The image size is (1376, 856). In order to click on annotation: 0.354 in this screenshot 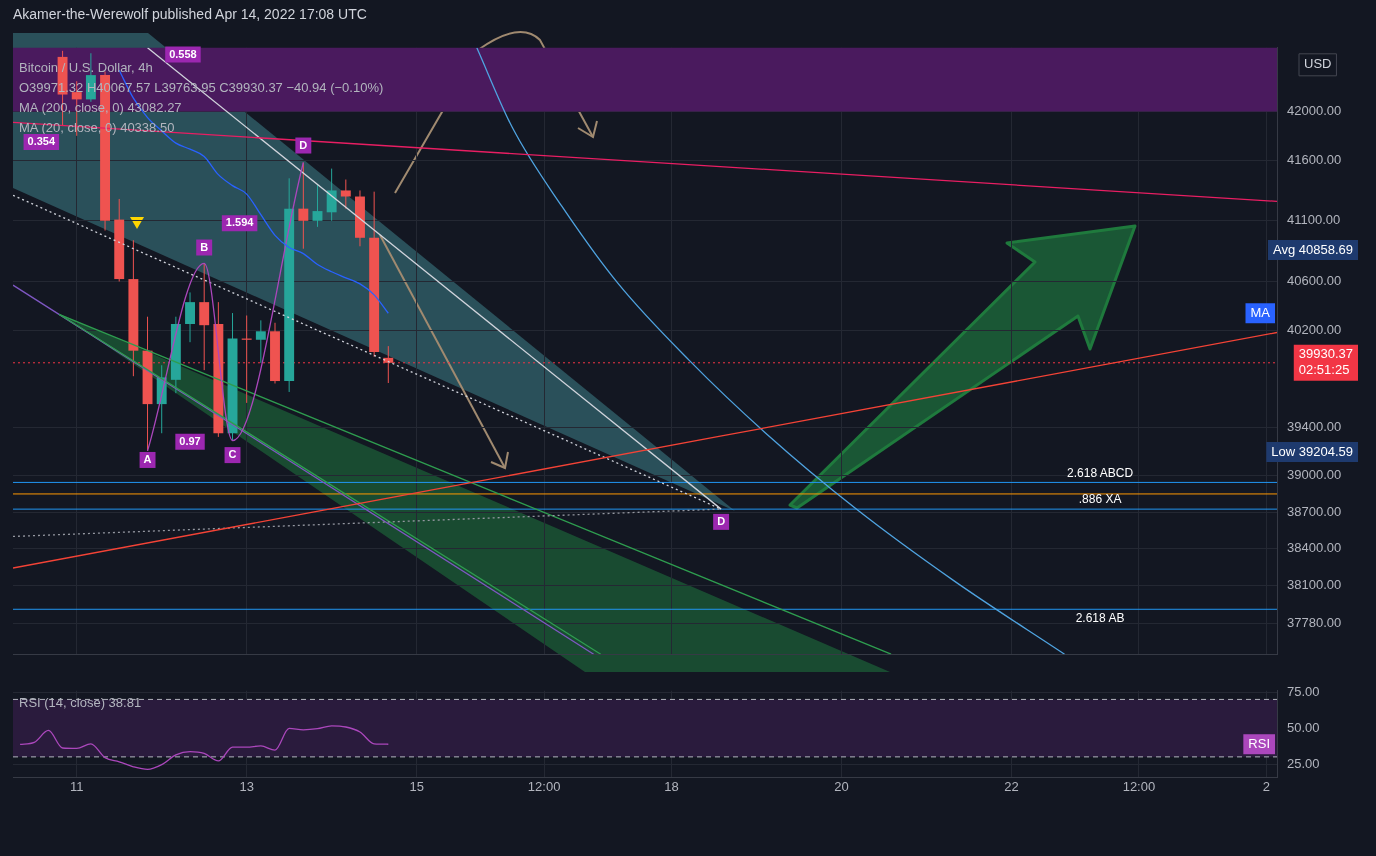, I will do `click(41, 140)`.